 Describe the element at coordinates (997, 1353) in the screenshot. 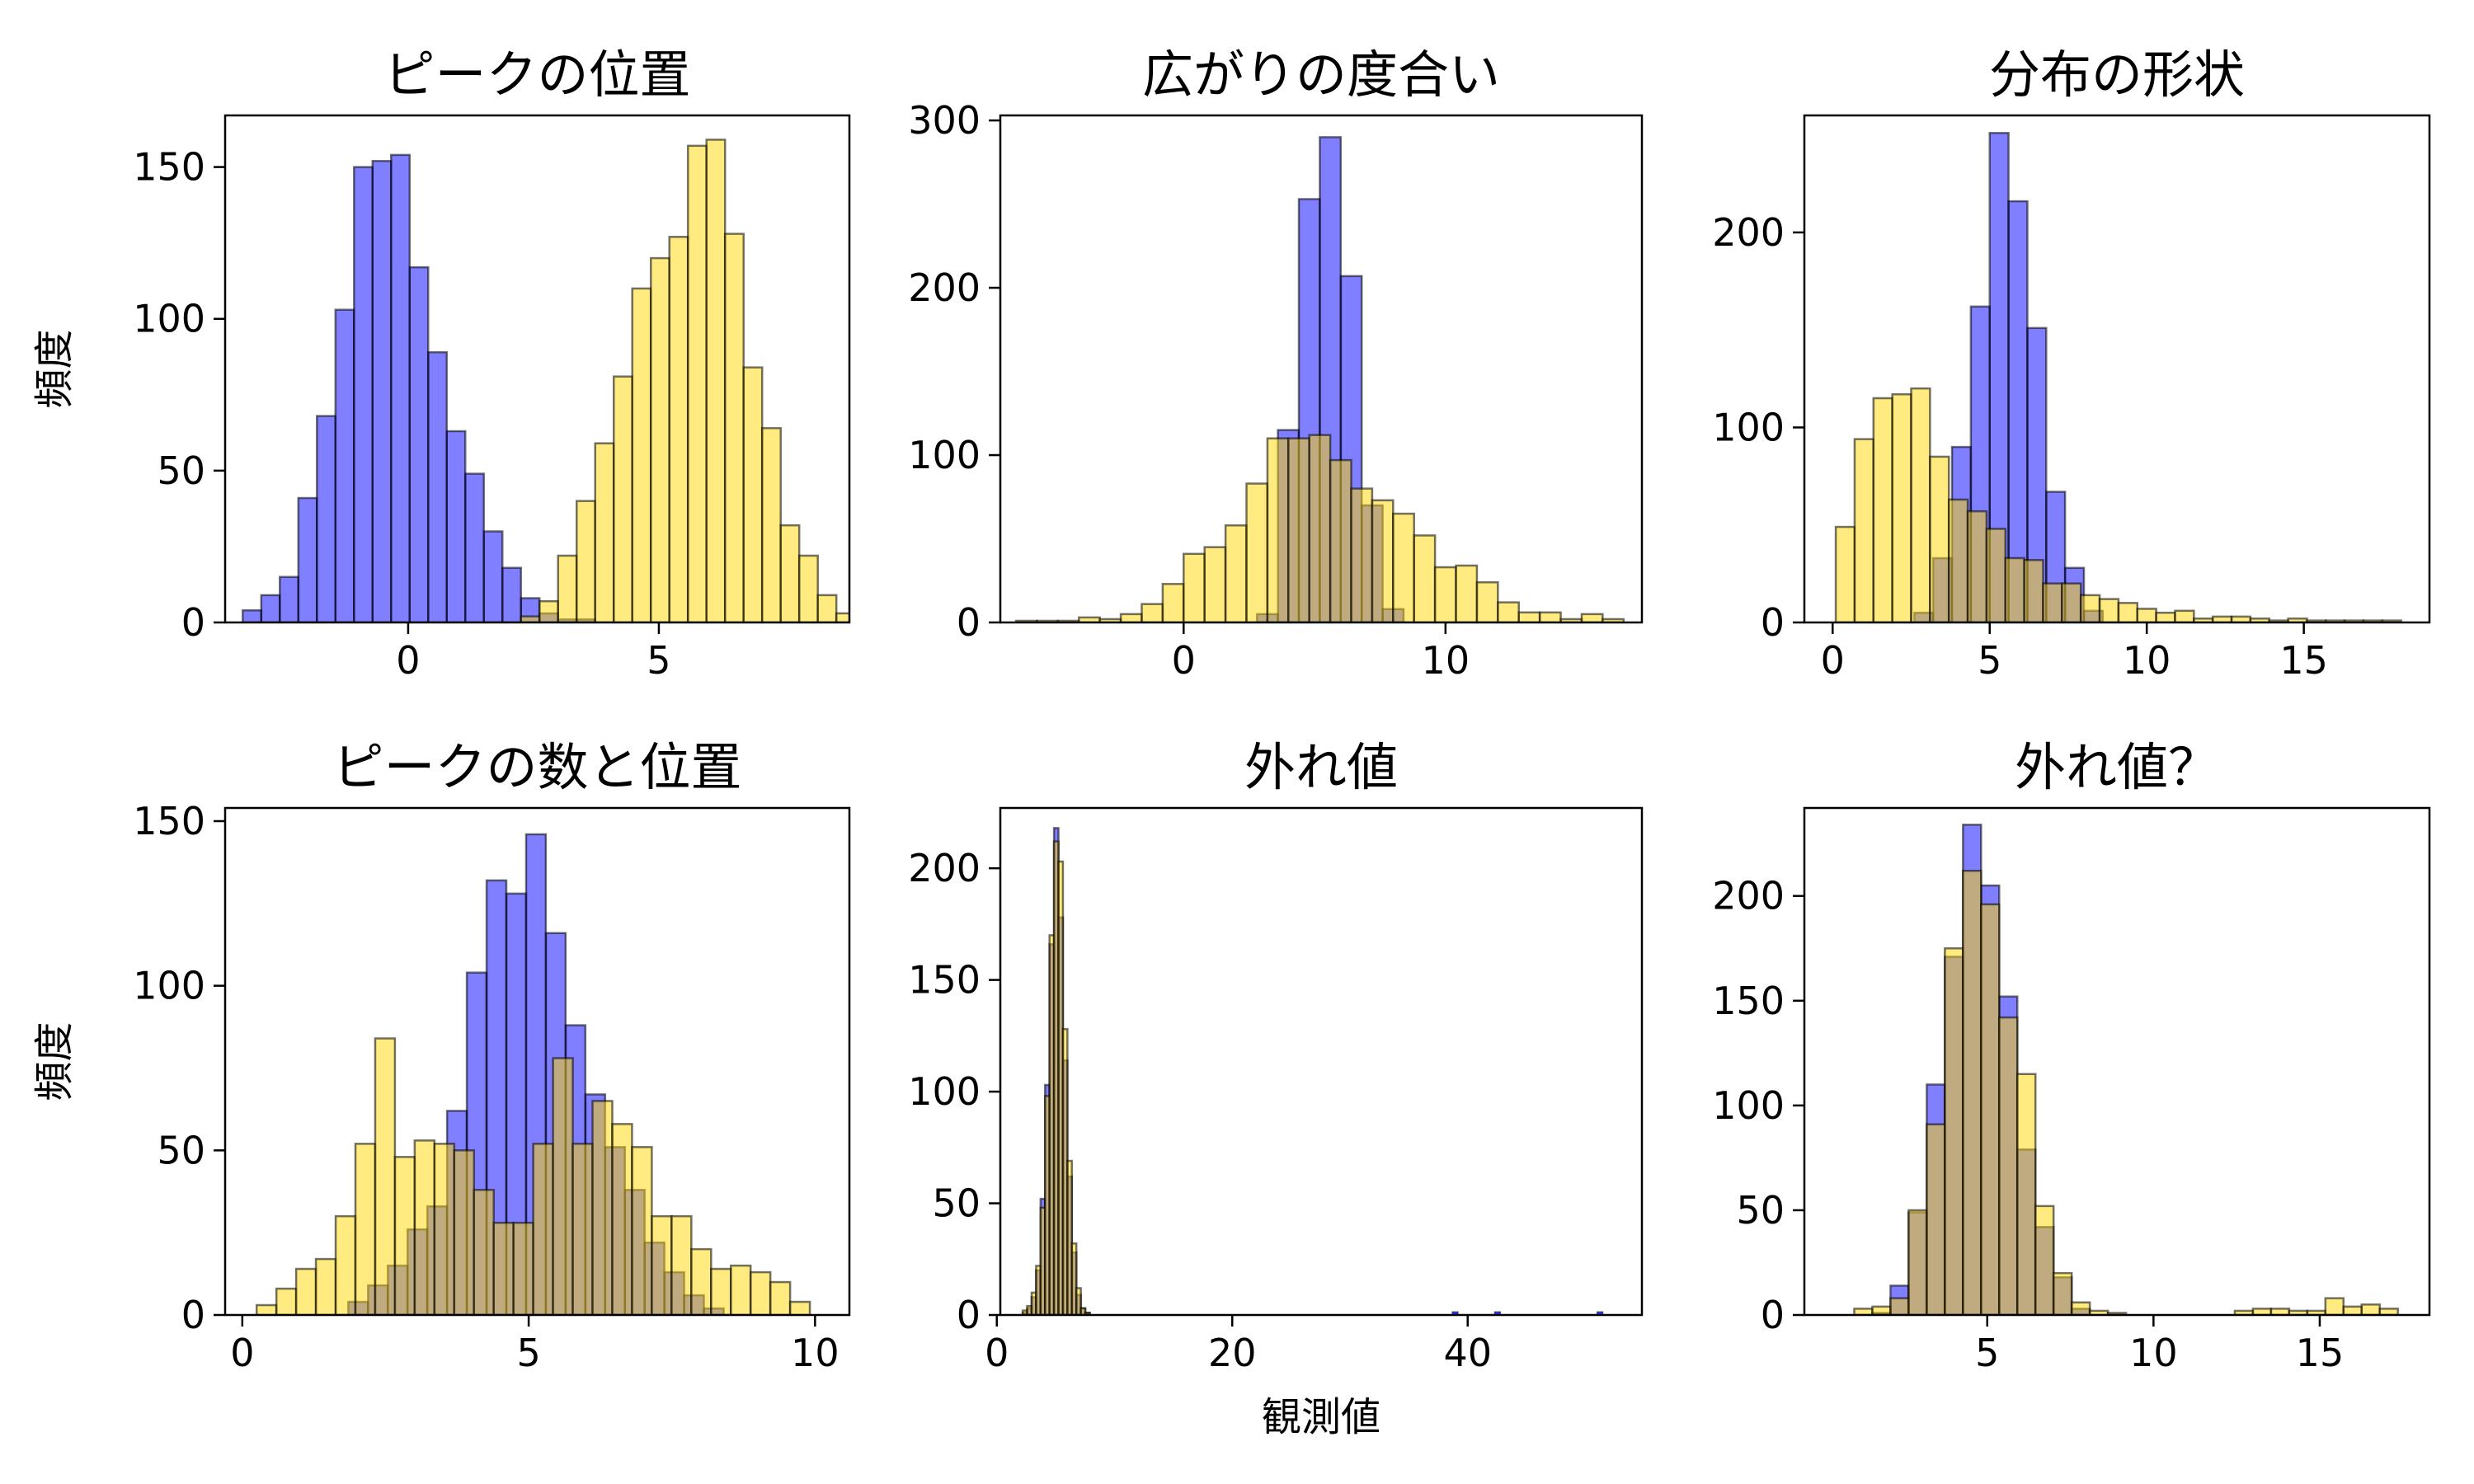

I see `x-tick-label: 0` at that location.